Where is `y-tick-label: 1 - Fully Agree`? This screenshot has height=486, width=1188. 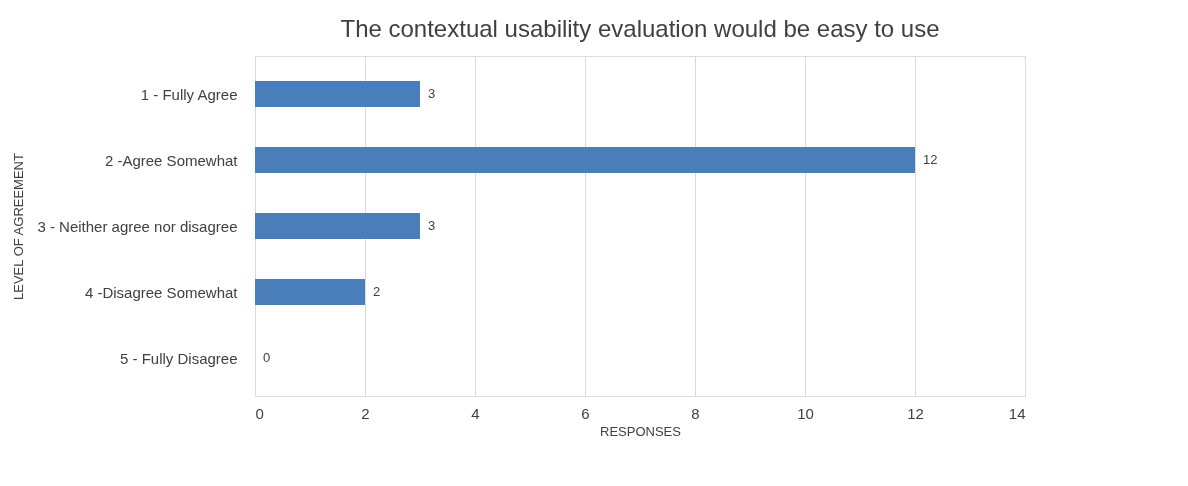 y-tick-label: 1 - Fully Agree is located at coordinates (189, 94).